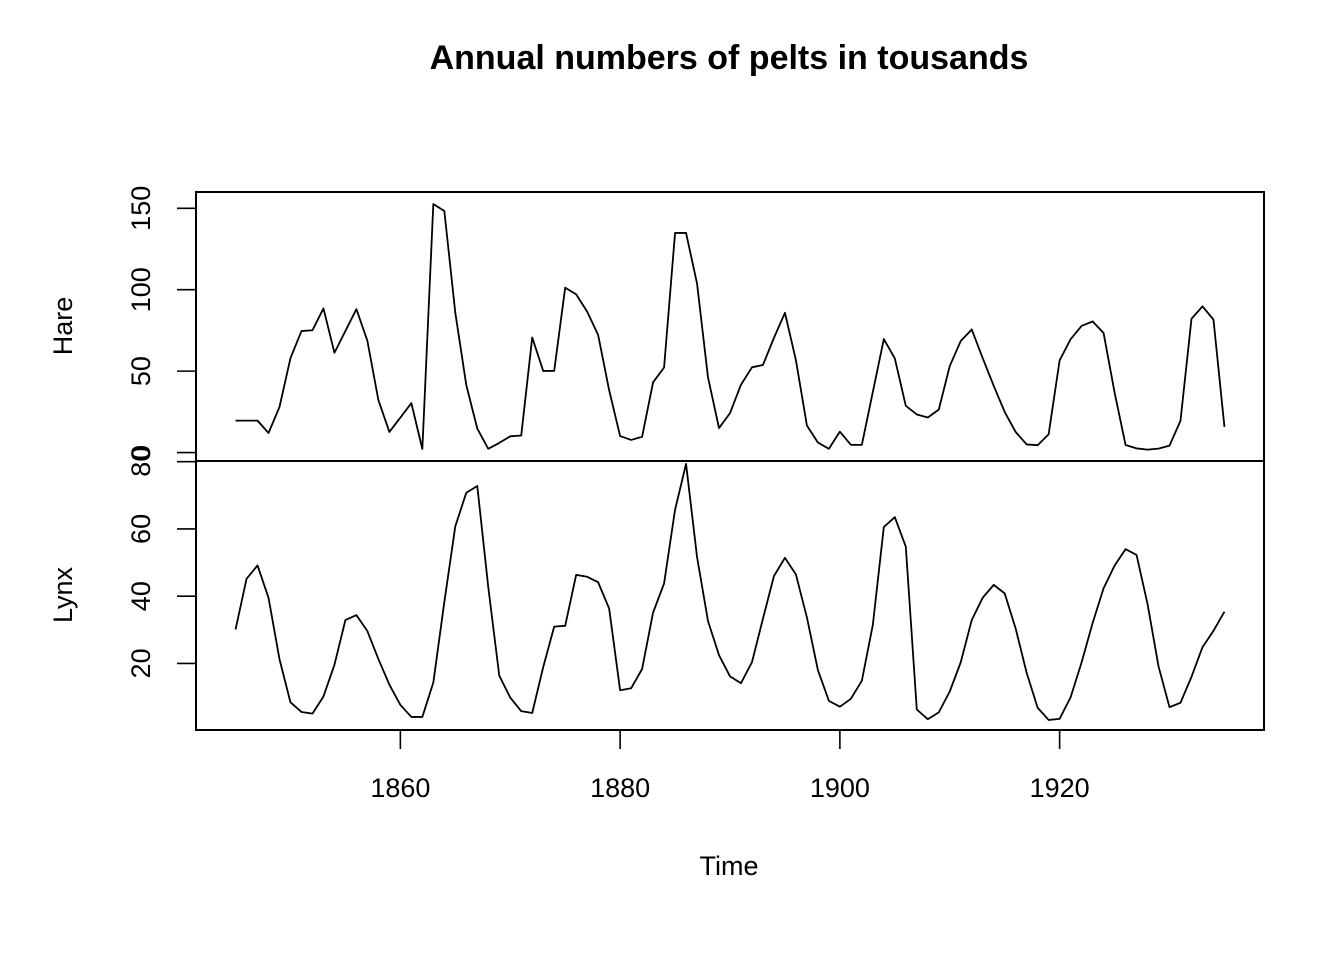  I want to click on x-tick-label: 1880, so click(620, 788).